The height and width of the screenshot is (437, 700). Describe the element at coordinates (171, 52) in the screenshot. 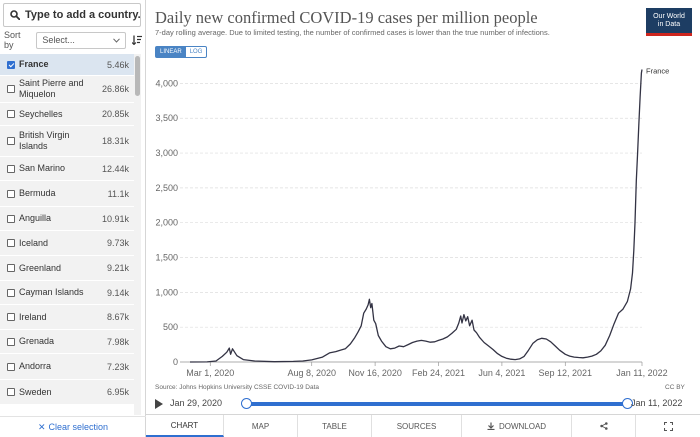

I see `scale-linear-button: LINEAR` at that location.